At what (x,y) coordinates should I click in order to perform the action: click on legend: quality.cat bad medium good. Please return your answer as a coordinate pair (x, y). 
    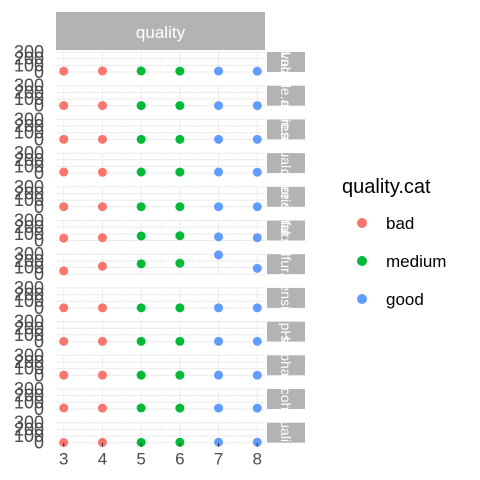
    Looking at the image, I should click on (394, 242).